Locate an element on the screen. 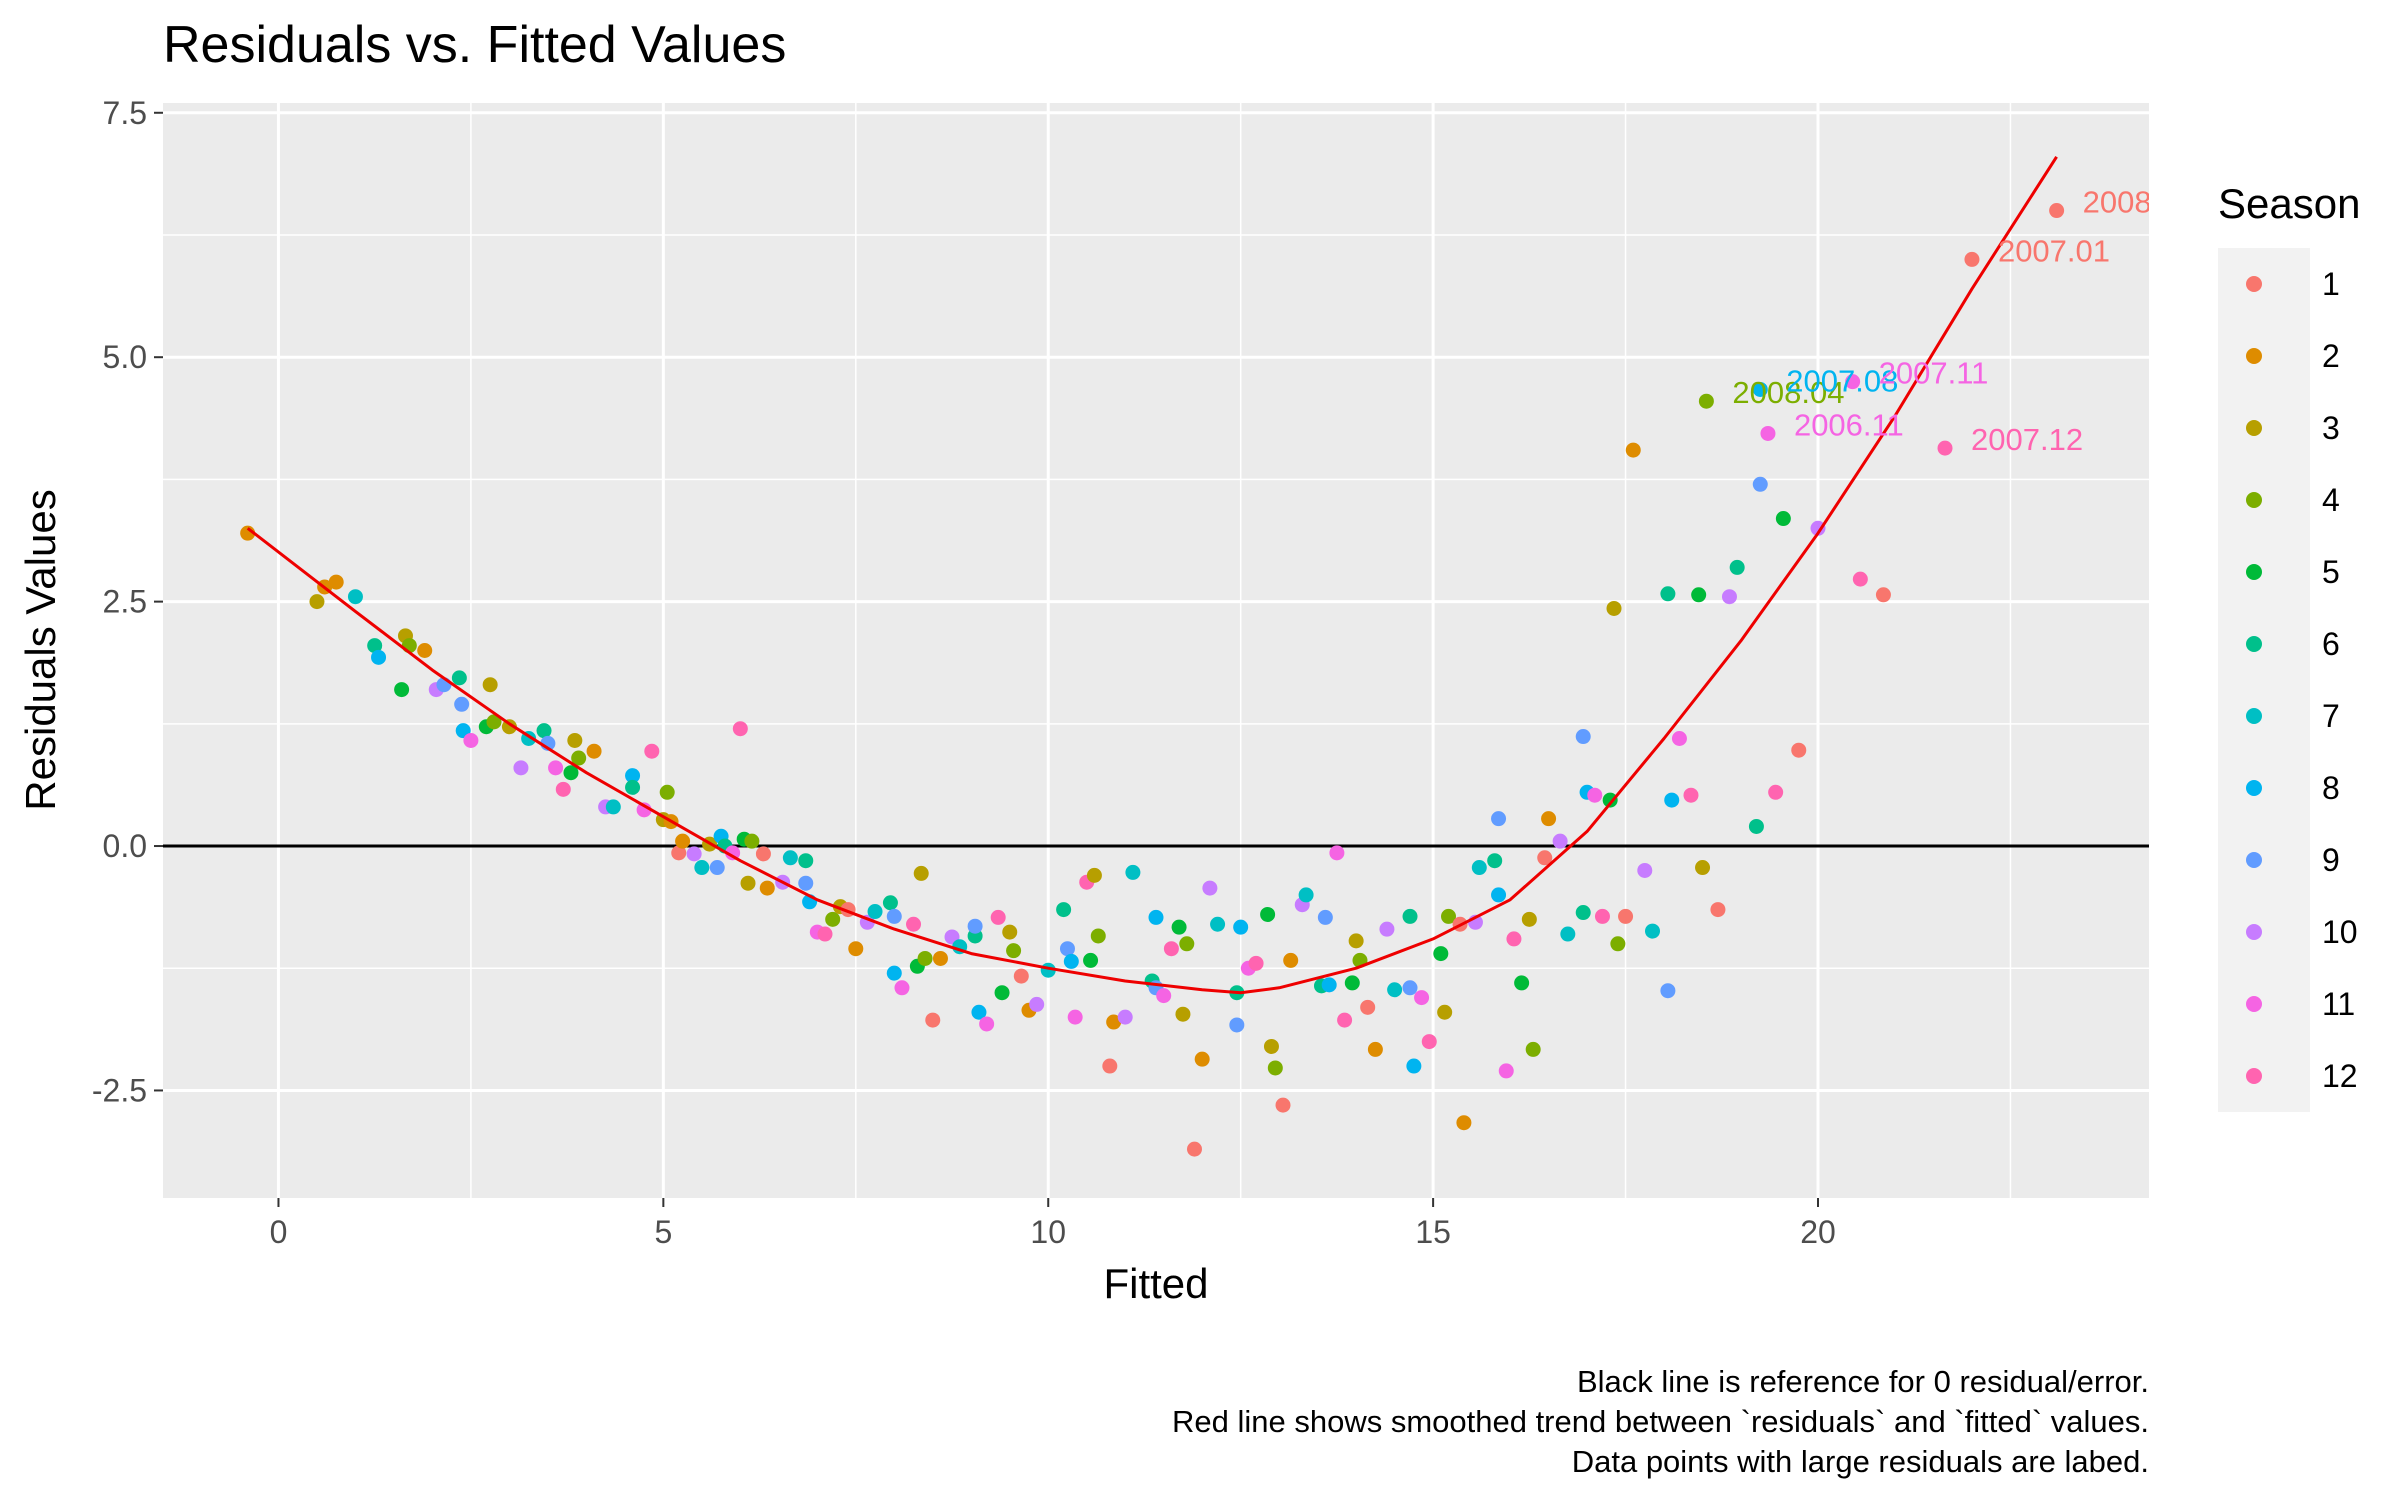 Image resolution: width=2400 pixels, height=1500 pixels. x-tick-label: 15 is located at coordinates (1433, 1232).